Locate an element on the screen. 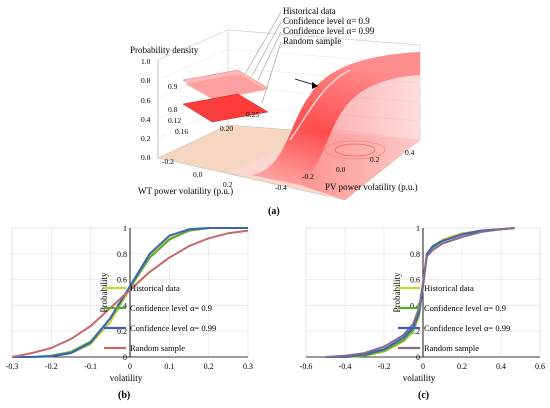 The width and height of the screenshot is (550, 408). panel-a-z-tick: 1.0 is located at coordinates (146, 61).